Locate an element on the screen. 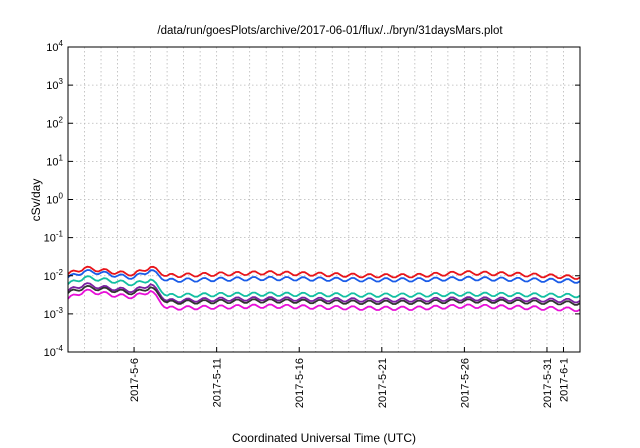  x-tick-label: 2017-5-16 is located at coordinates (300, 383).